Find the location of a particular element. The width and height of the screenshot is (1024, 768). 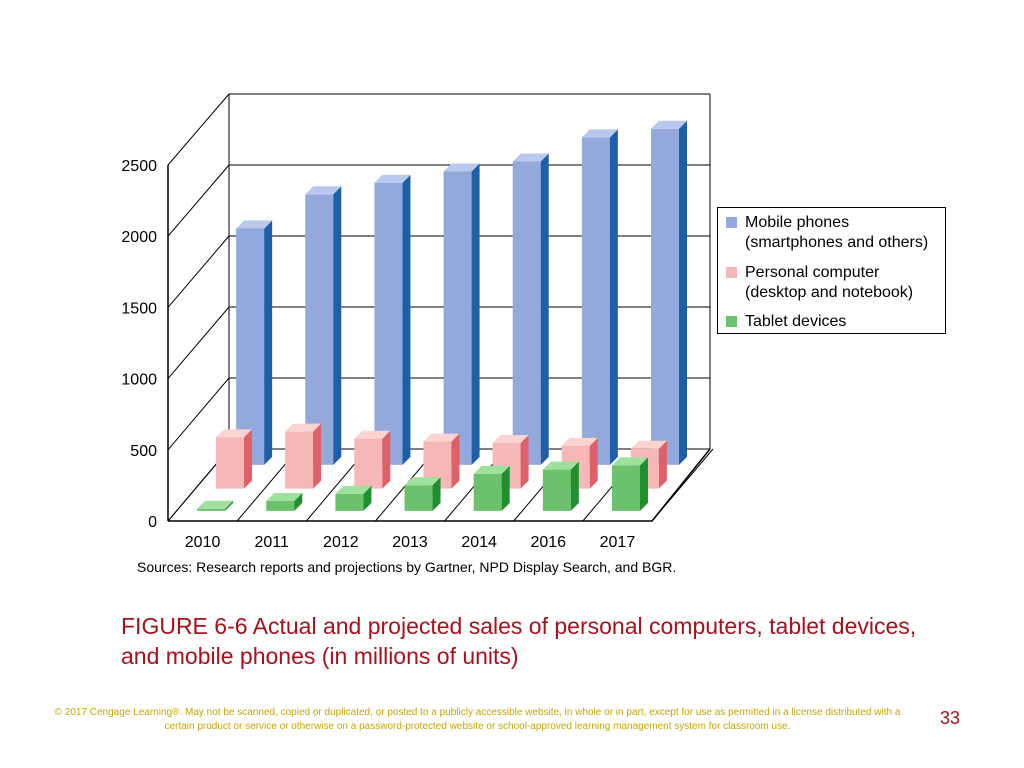

x-axis-ticks: 2010 2011 2012 2013 2014 2016 2017 is located at coordinates (410, 542).